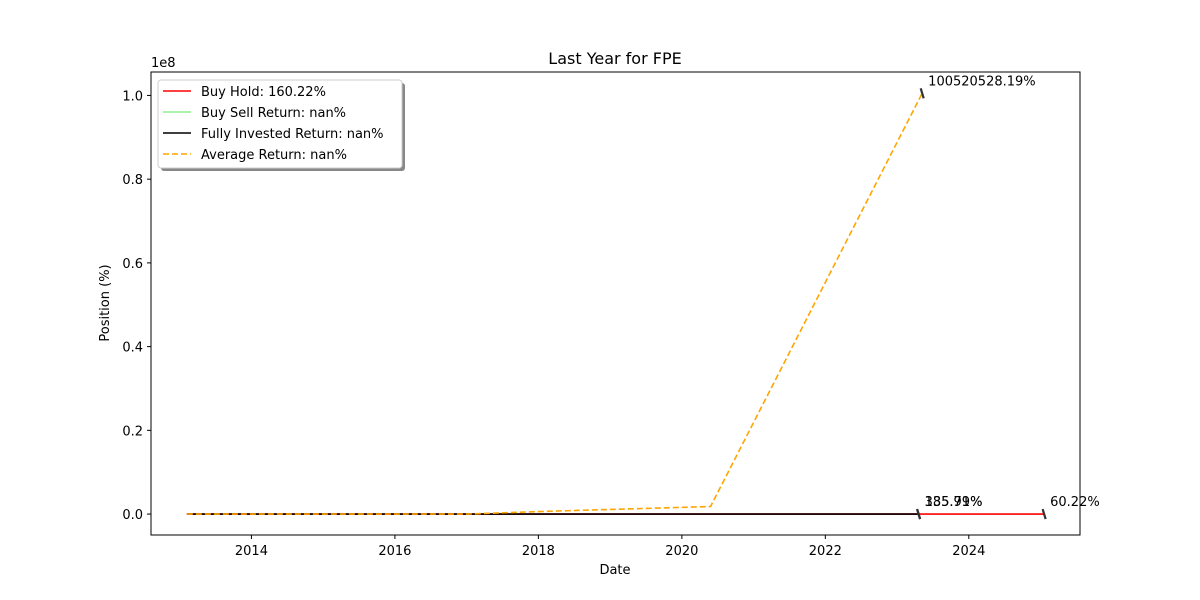 Image resolution: width=1200 pixels, height=600 pixels. I want to click on y-offset-label: 1e8, so click(163, 63).